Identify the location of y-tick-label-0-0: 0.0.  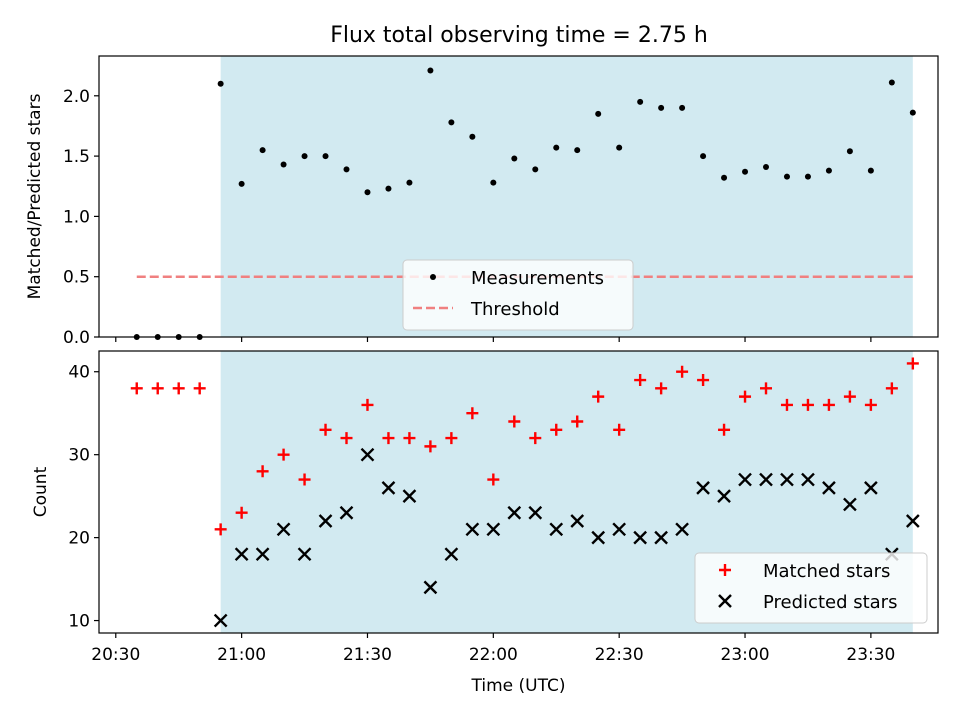
(76, 338).